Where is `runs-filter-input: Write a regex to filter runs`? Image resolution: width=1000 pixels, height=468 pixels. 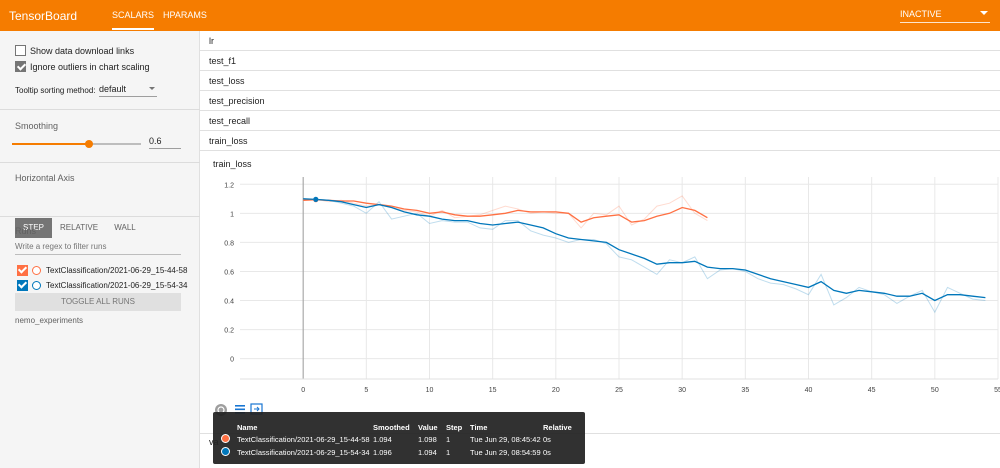
runs-filter-input: Write a regex to filter runs is located at coordinates (98, 248).